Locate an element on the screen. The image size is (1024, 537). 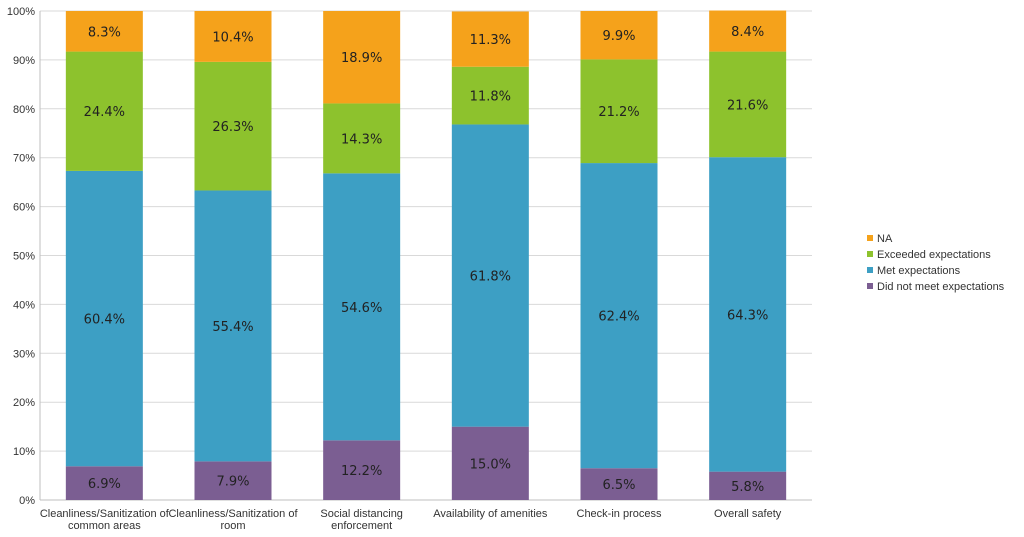
data-label: 61.8% is located at coordinates (490, 277).